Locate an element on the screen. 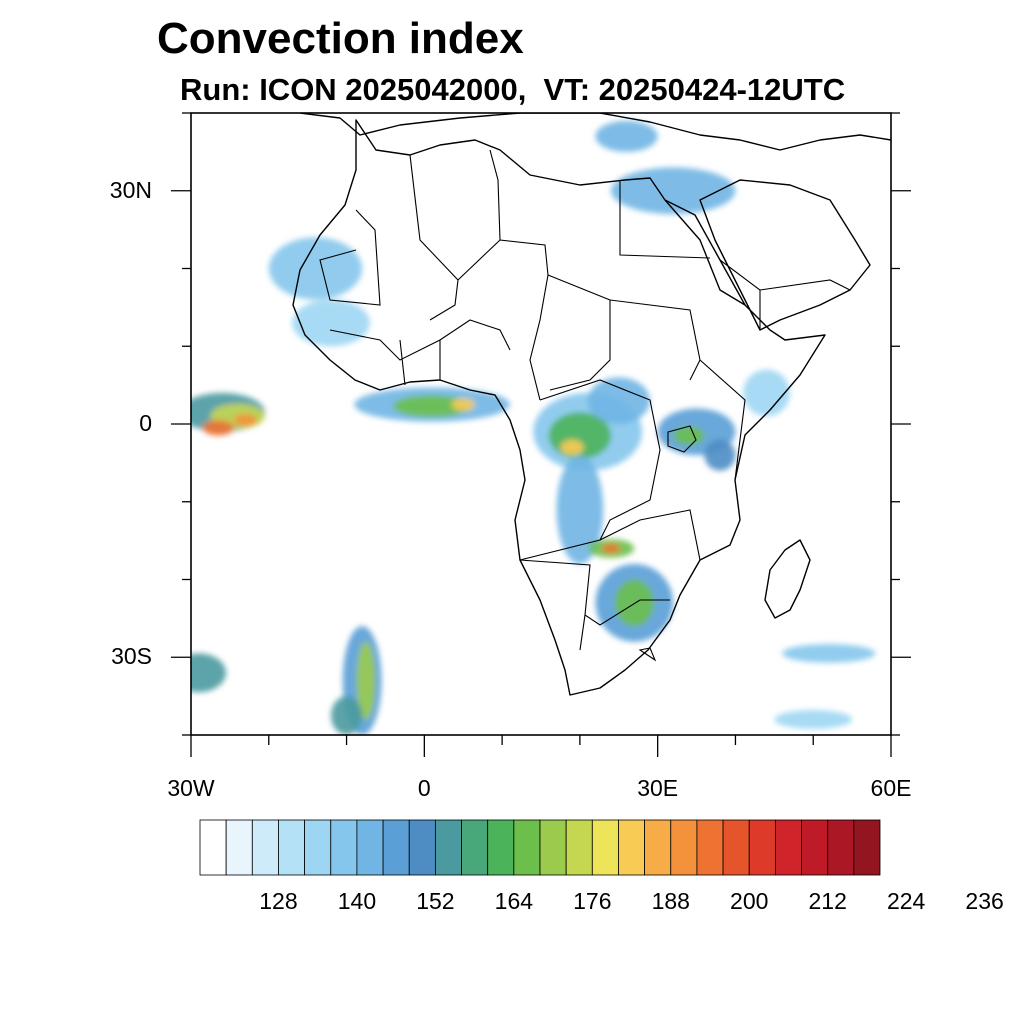 The height and width of the screenshot is (1024, 1024). lon-tick-label: 0 is located at coordinates (424, 788).